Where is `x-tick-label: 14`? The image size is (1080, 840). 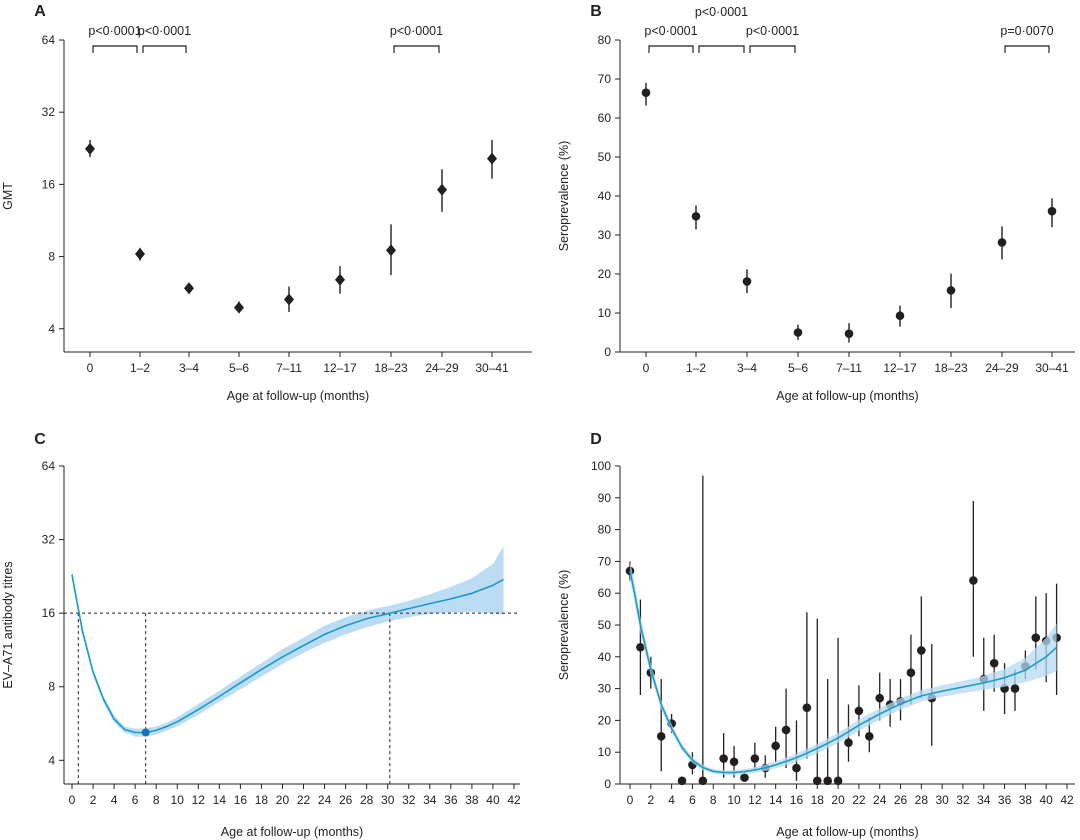
x-tick-label: 14 is located at coordinates (220, 800).